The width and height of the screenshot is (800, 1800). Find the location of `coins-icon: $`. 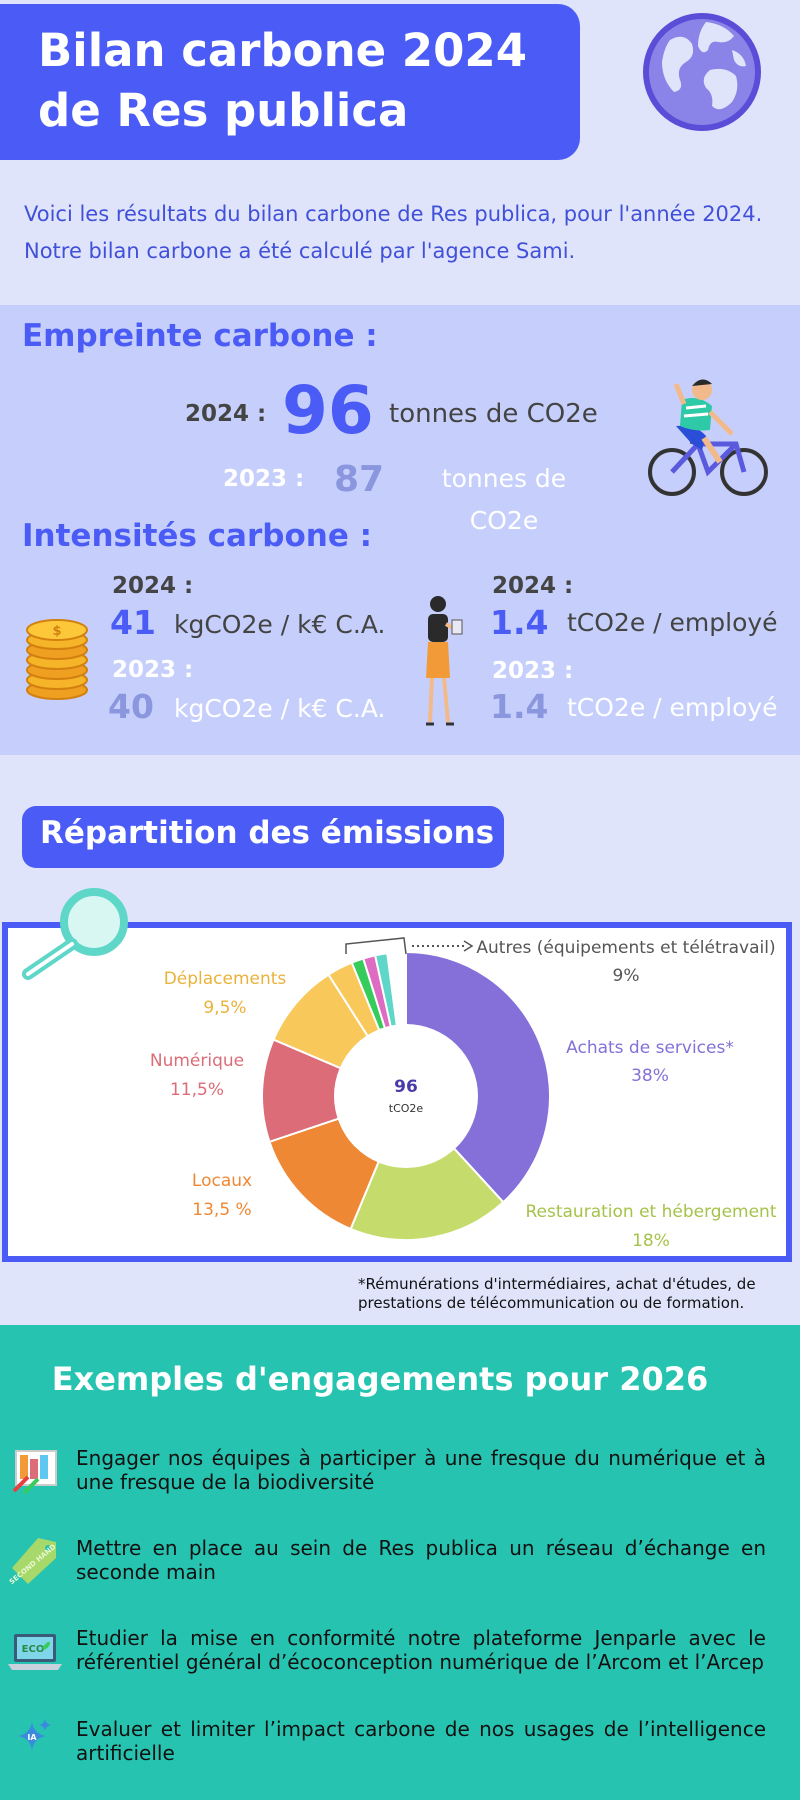

coins-icon: $ is located at coordinates (57, 659).